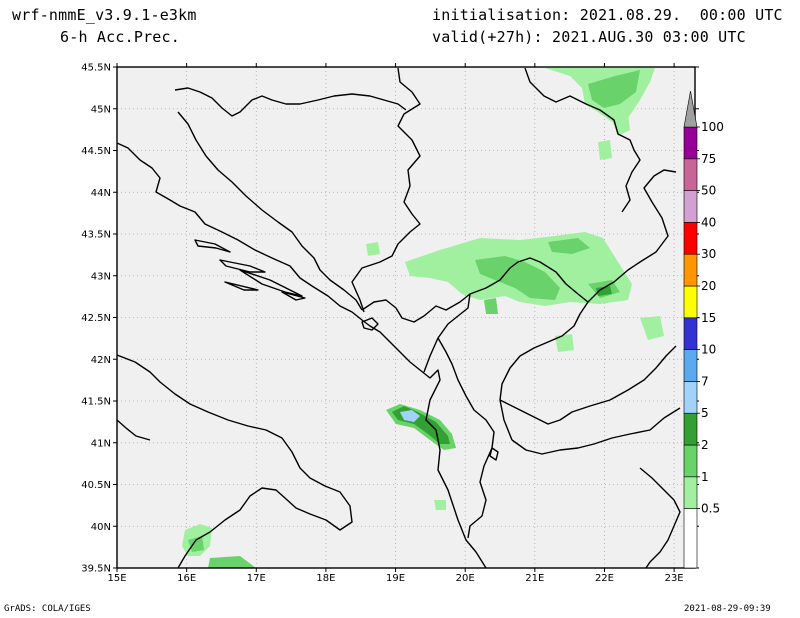 The image size is (800, 618). Describe the element at coordinates (600, 114) in the screenshot. I see `precip-area-north-east` at that location.